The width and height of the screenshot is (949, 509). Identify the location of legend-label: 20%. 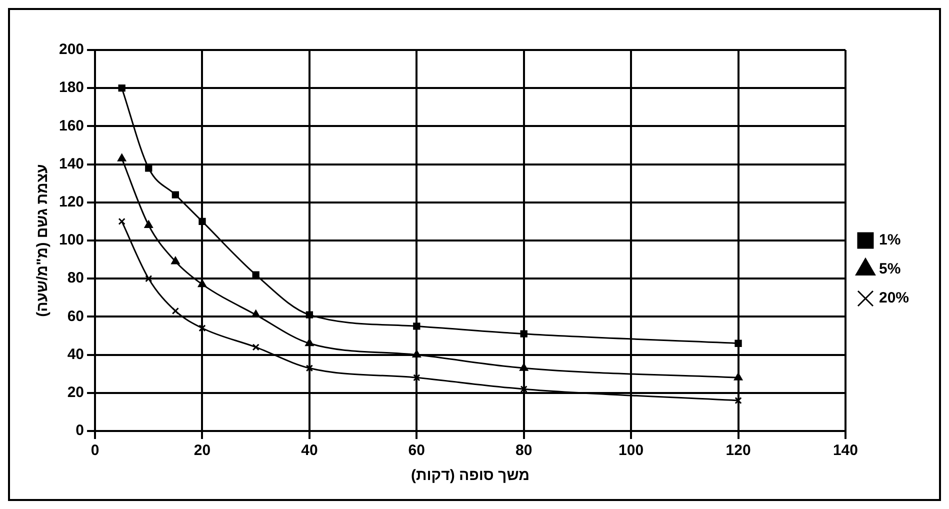
(894, 298).